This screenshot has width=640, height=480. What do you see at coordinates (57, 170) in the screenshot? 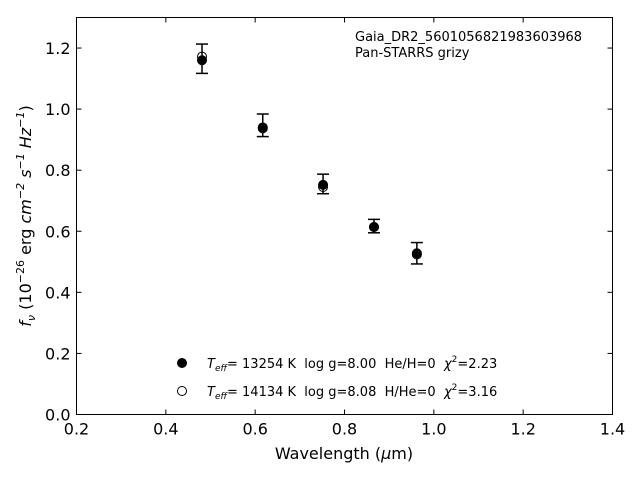
I see `y-tick-label: 0.8` at bounding box center [57, 170].